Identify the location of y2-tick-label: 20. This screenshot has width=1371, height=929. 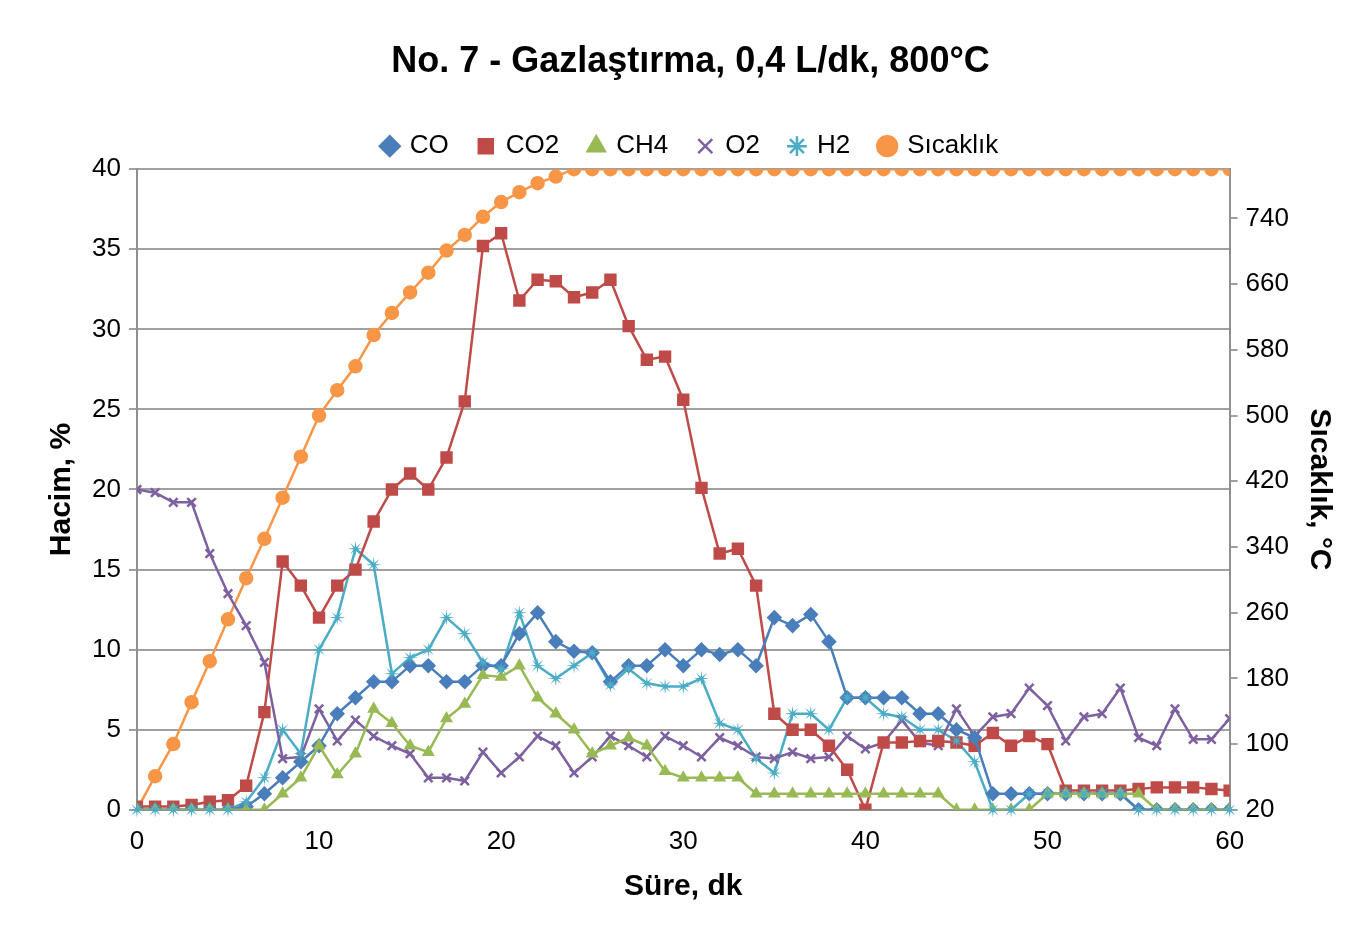
(1260, 807).